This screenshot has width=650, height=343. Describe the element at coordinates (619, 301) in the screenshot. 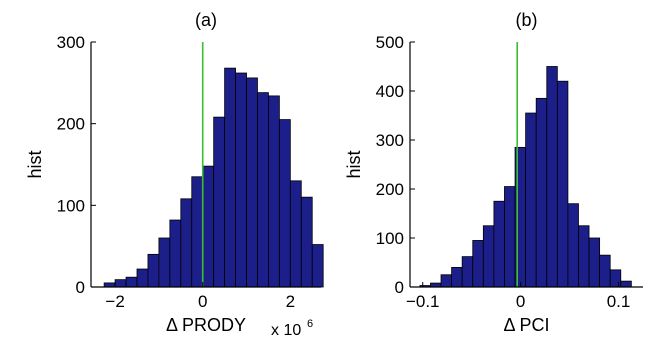

I see `x-tick-label: 0.1` at that location.